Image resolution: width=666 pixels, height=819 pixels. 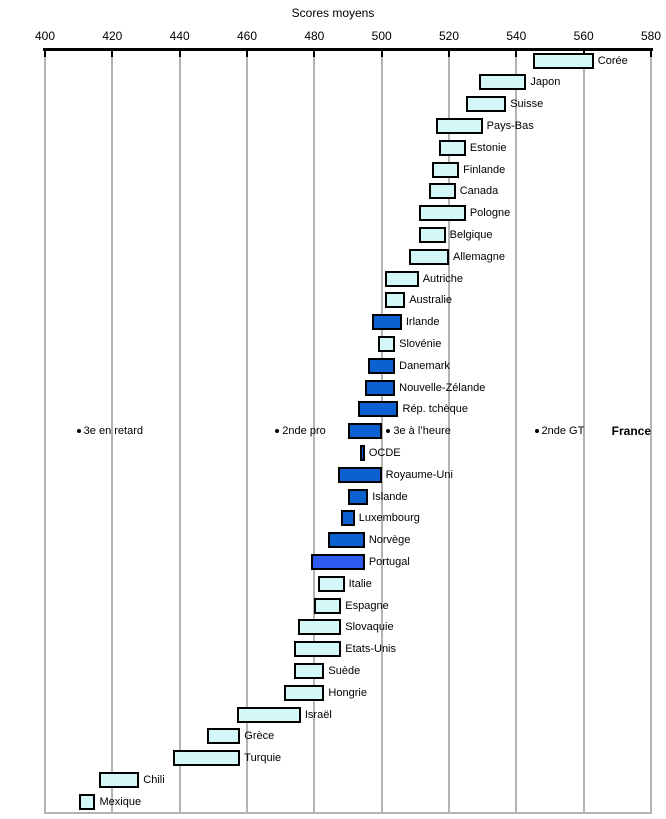 What do you see at coordinates (490, 213) in the screenshot?
I see `bar-label: Pologne` at bounding box center [490, 213].